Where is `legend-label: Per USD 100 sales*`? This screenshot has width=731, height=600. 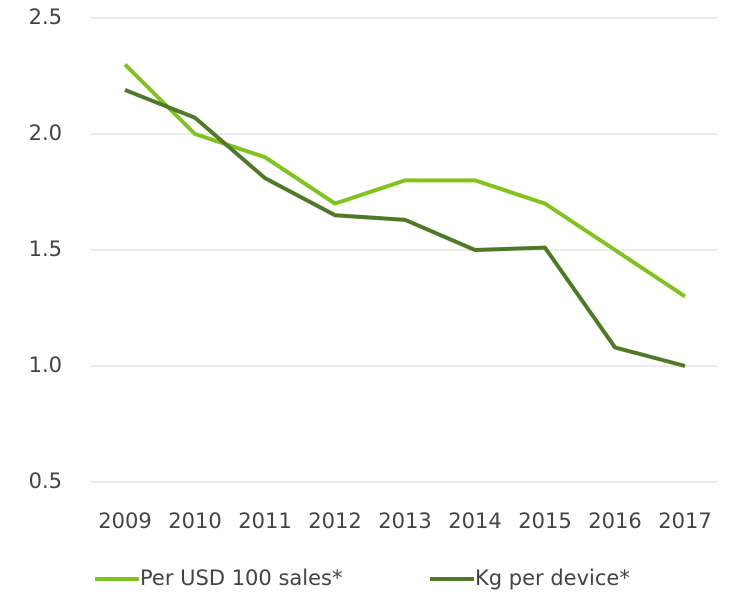
legend-label: Per USD 100 sales* is located at coordinates (241, 578).